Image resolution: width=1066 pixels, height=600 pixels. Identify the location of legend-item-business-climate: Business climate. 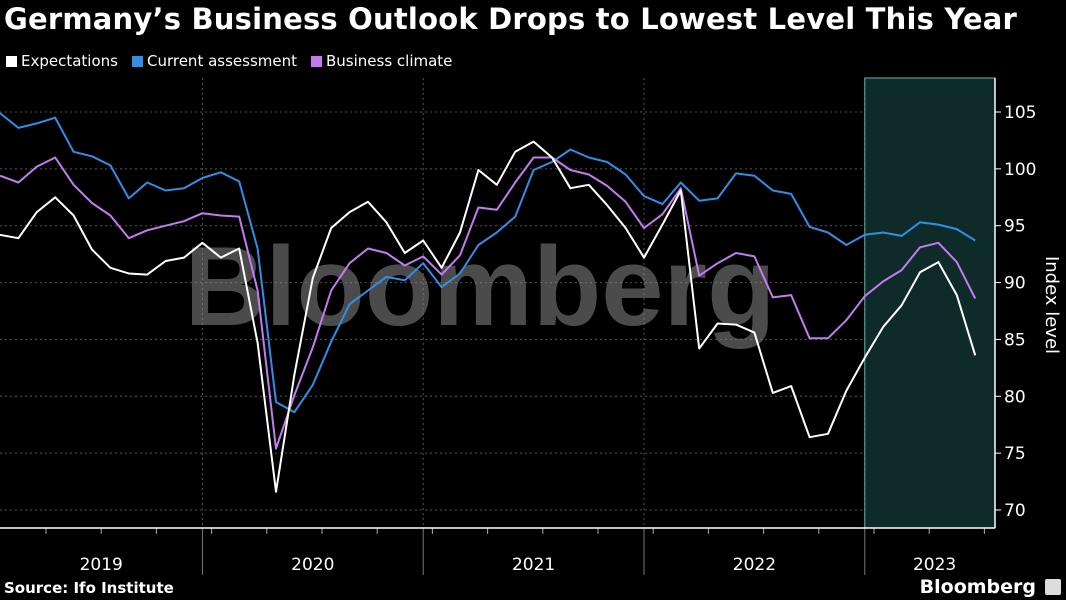
(381, 61).